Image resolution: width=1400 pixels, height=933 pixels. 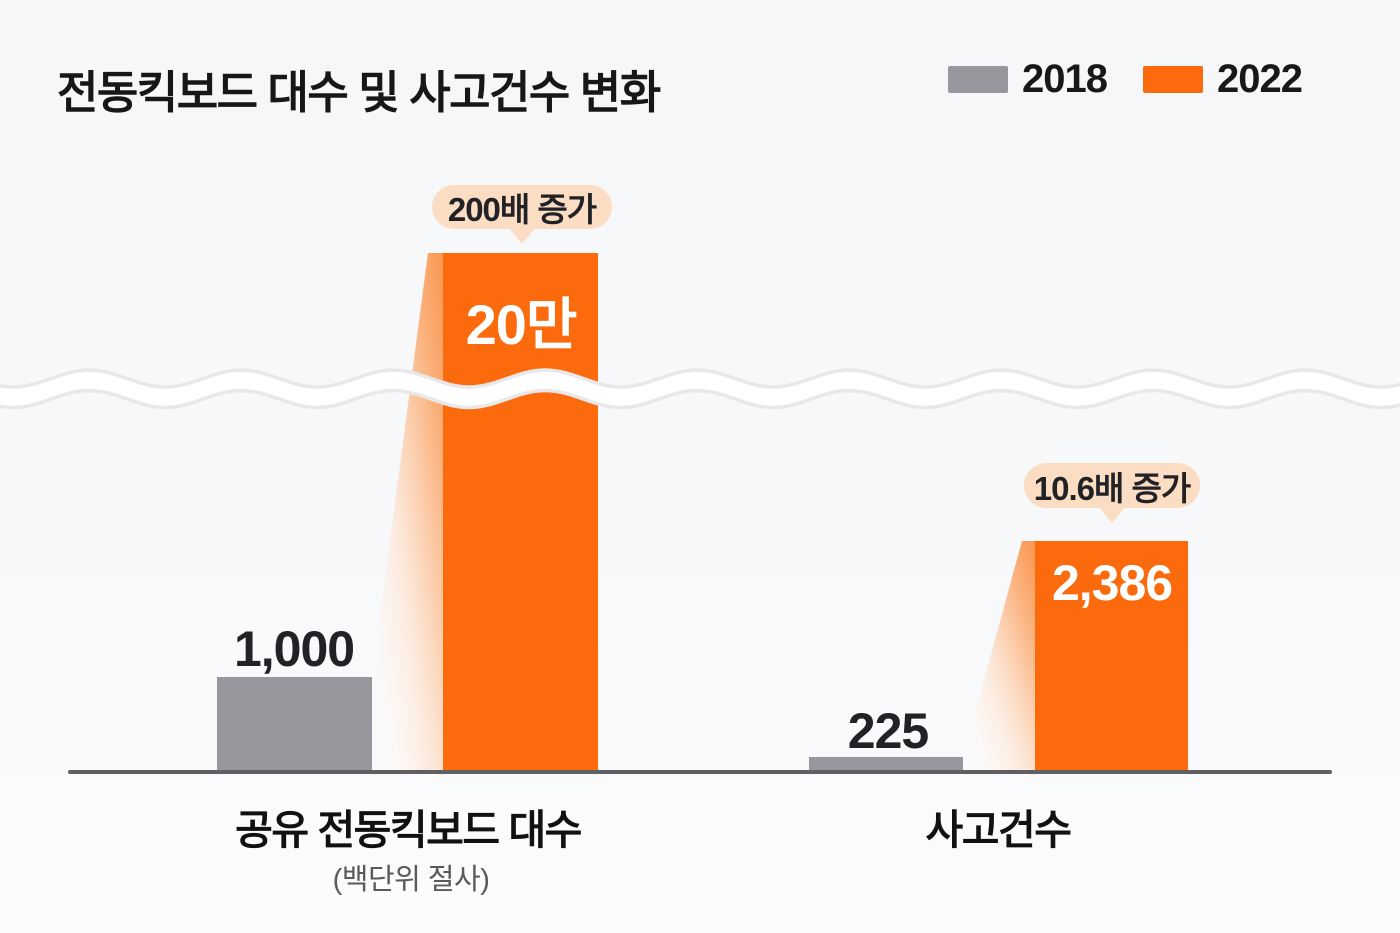 I want to click on chart-title: 전동킥보드 대수 및 사고건수 변화, so click(x=359, y=92).